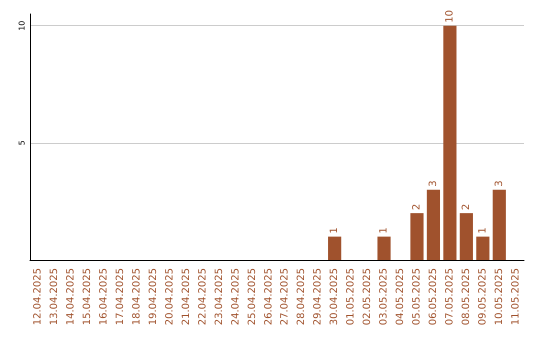 This screenshot has width=540, height=340. Describe the element at coordinates (450, 16) in the screenshot. I see `data-label: 10` at that location.